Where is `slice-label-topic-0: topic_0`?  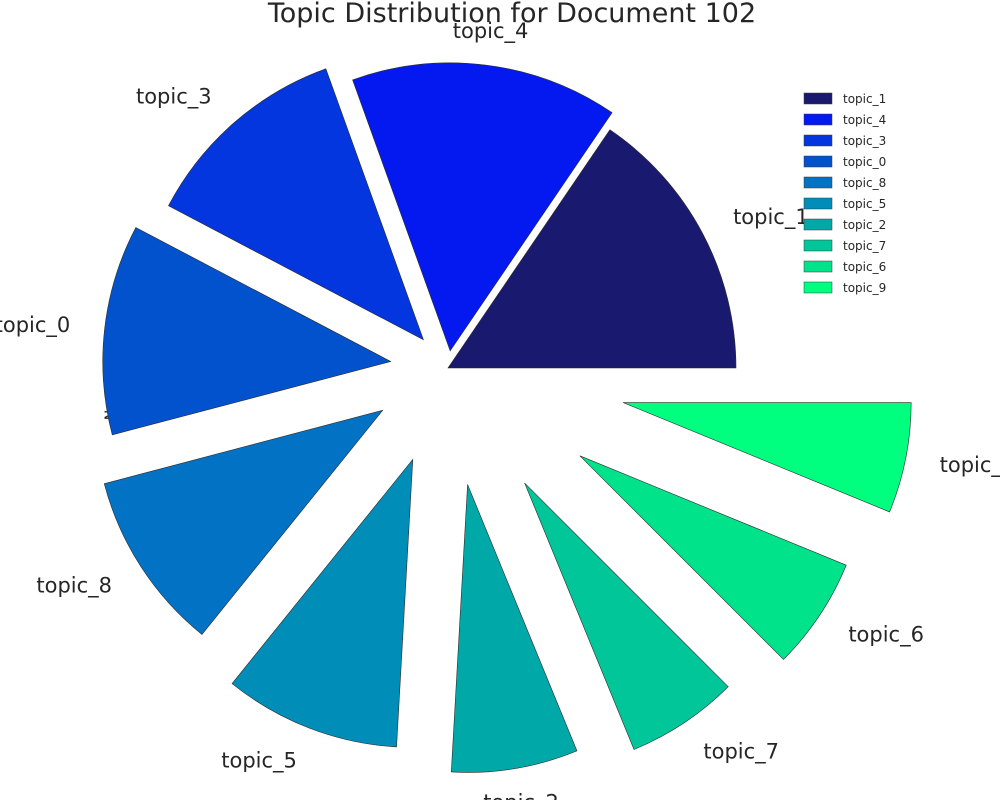
slice-label-topic-0: topic_0 is located at coordinates (35, 325).